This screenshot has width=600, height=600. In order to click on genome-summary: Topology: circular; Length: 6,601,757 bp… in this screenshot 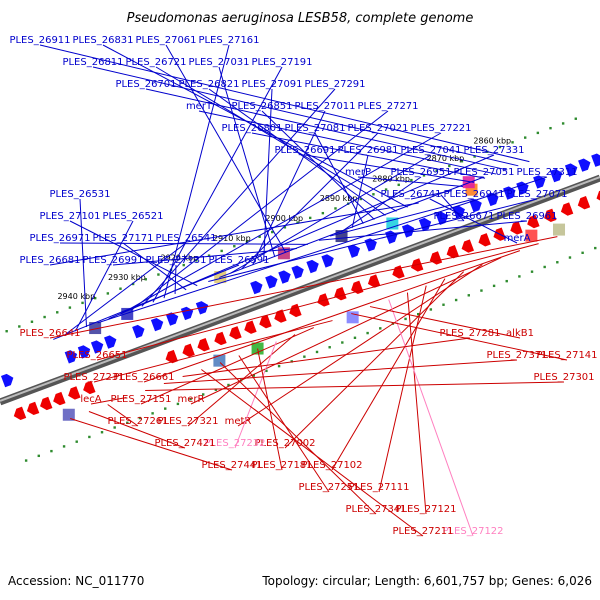, I will do `click(427, 581)`.